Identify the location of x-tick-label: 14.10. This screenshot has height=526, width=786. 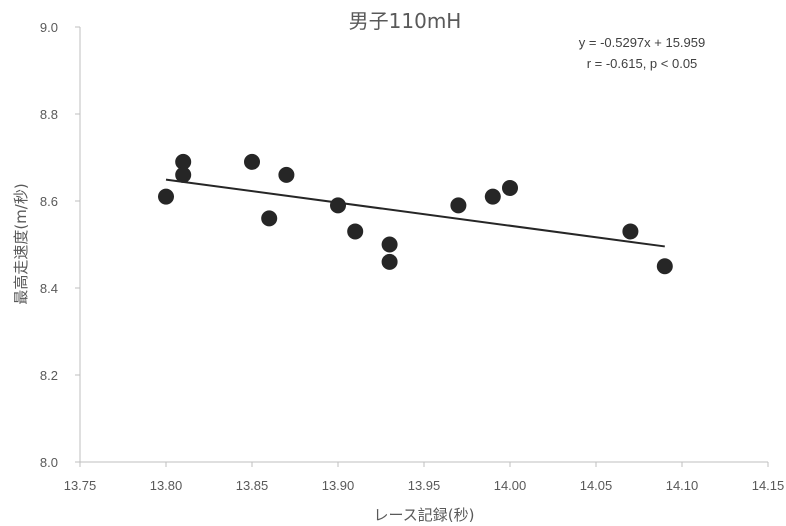
(682, 485).